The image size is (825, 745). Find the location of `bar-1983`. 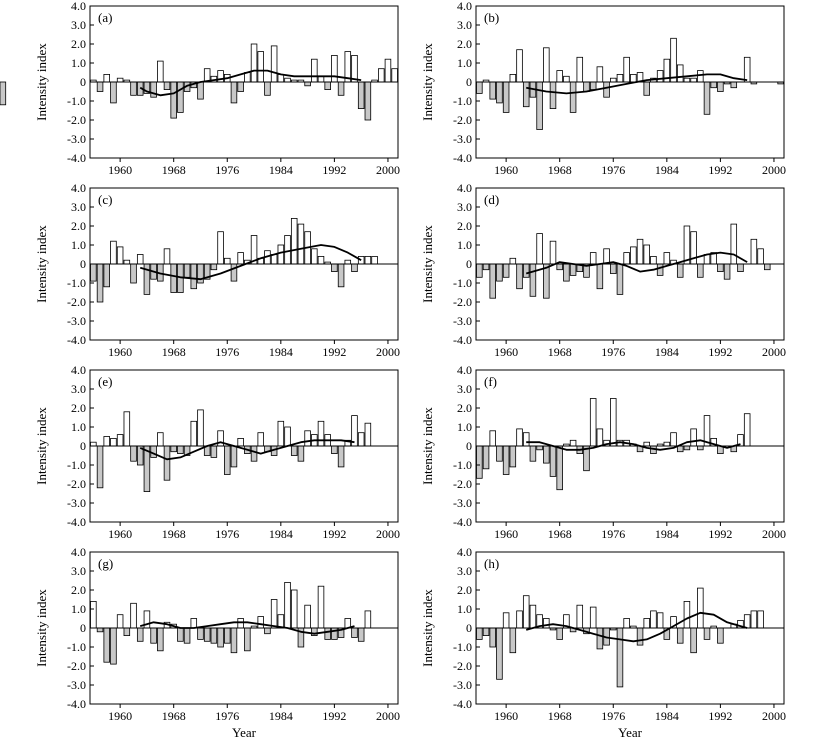

bar-1983 is located at coordinates (274, 64).